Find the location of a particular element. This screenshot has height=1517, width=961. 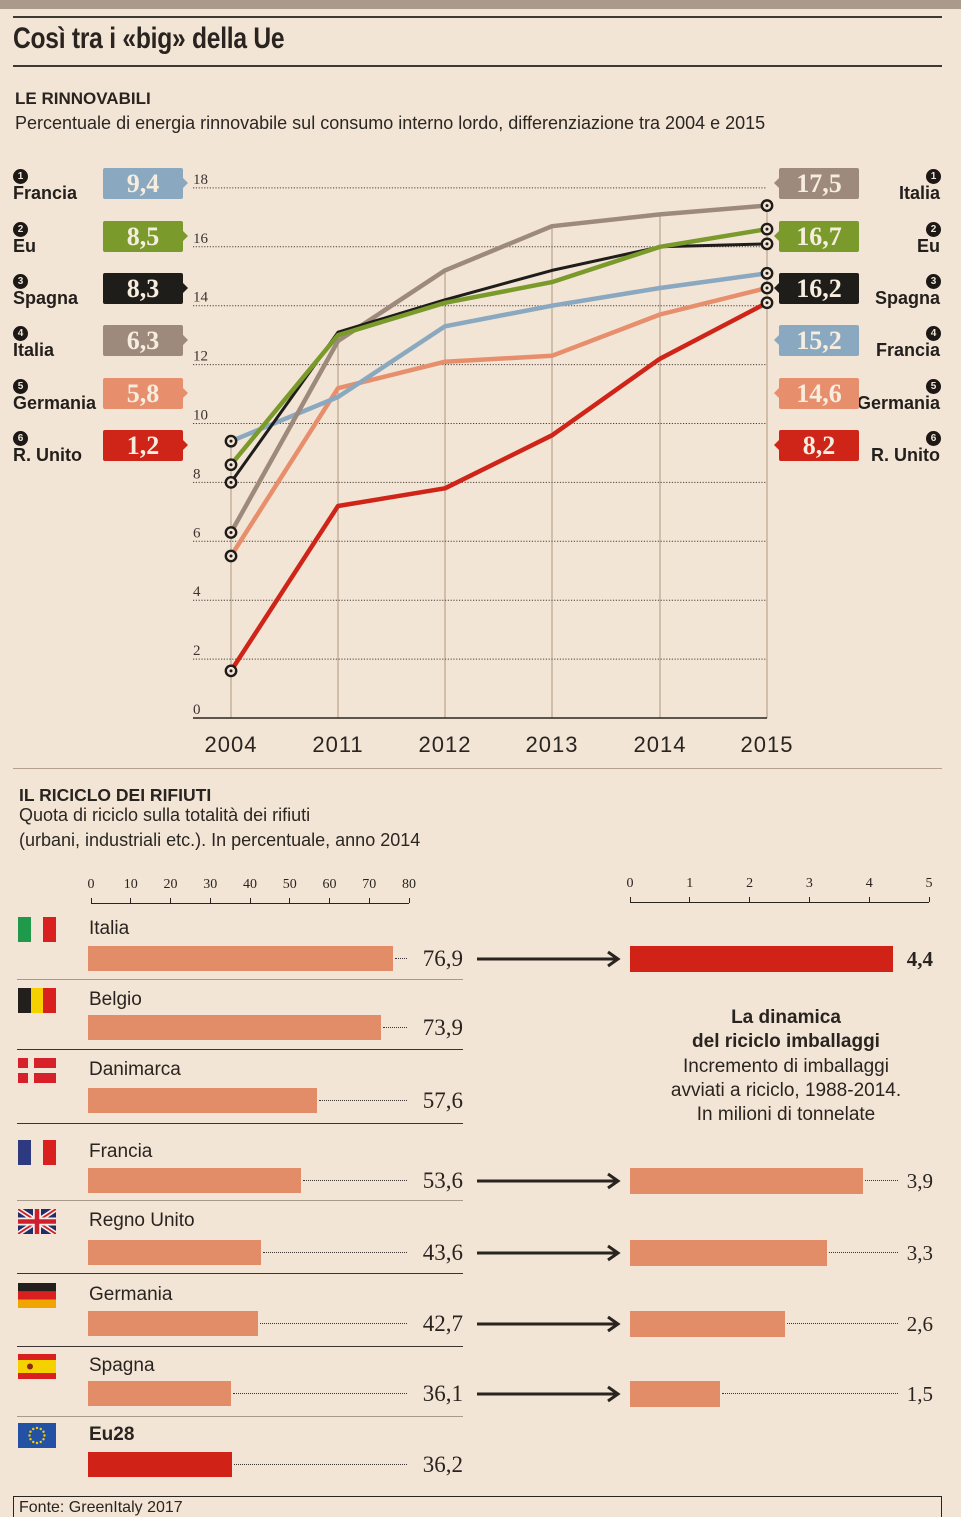

rank-country-label: R. Unito is located at coordinates (47, 455).